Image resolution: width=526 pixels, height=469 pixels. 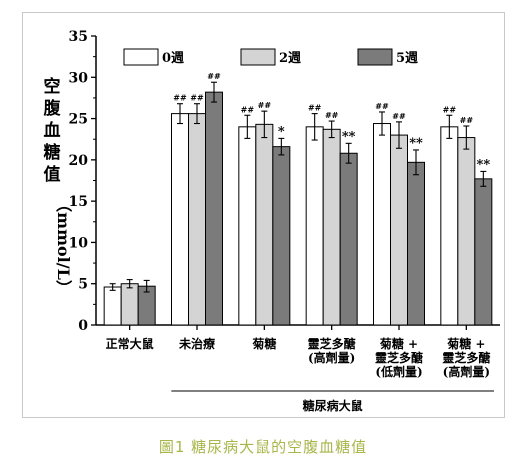 What do you see at coordinates (333, 405) in the screenshot?
I see `group-label: 糖尿病大鼠` at bounding box center [333, 405].